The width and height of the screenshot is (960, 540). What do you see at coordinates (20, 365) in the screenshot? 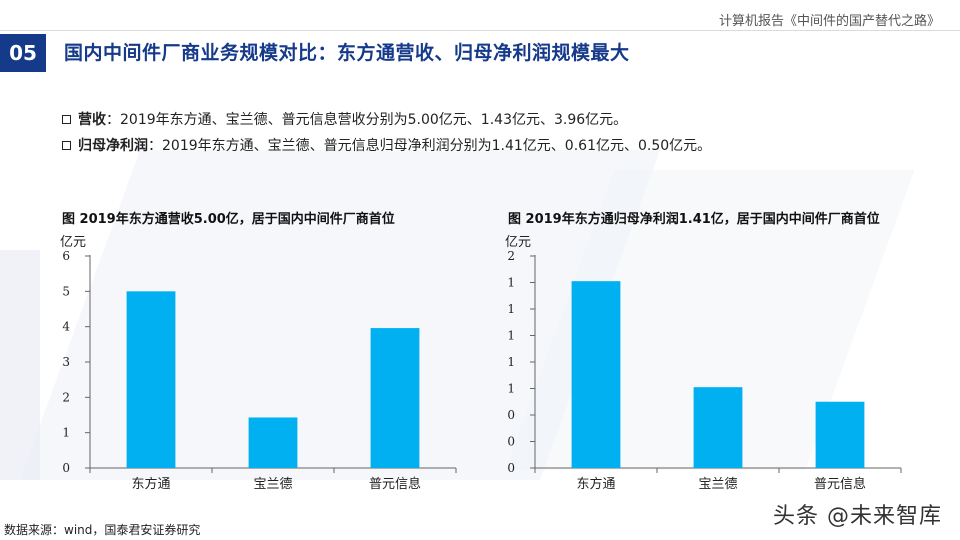
I see `background-shape` at bounding box center [20, 365].